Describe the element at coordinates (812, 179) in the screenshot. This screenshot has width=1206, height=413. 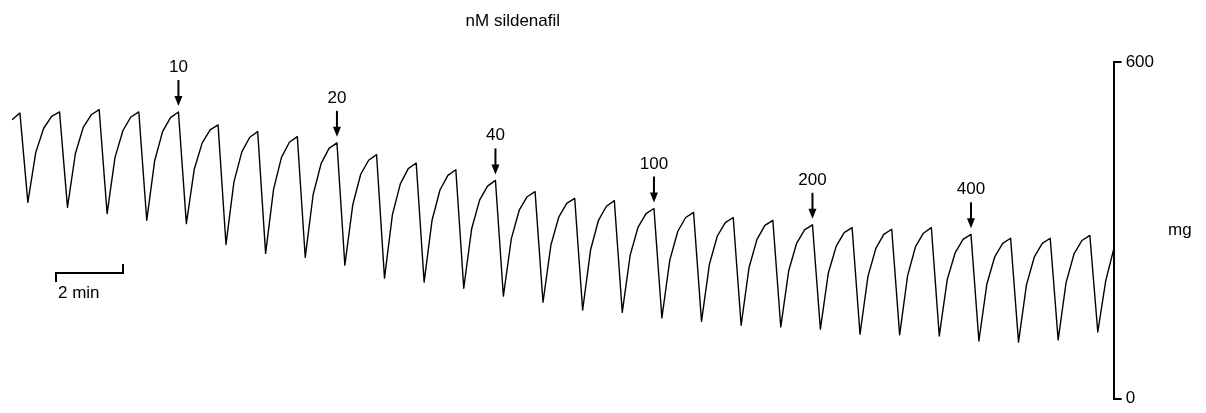
I see `annotation: 200` at that location.